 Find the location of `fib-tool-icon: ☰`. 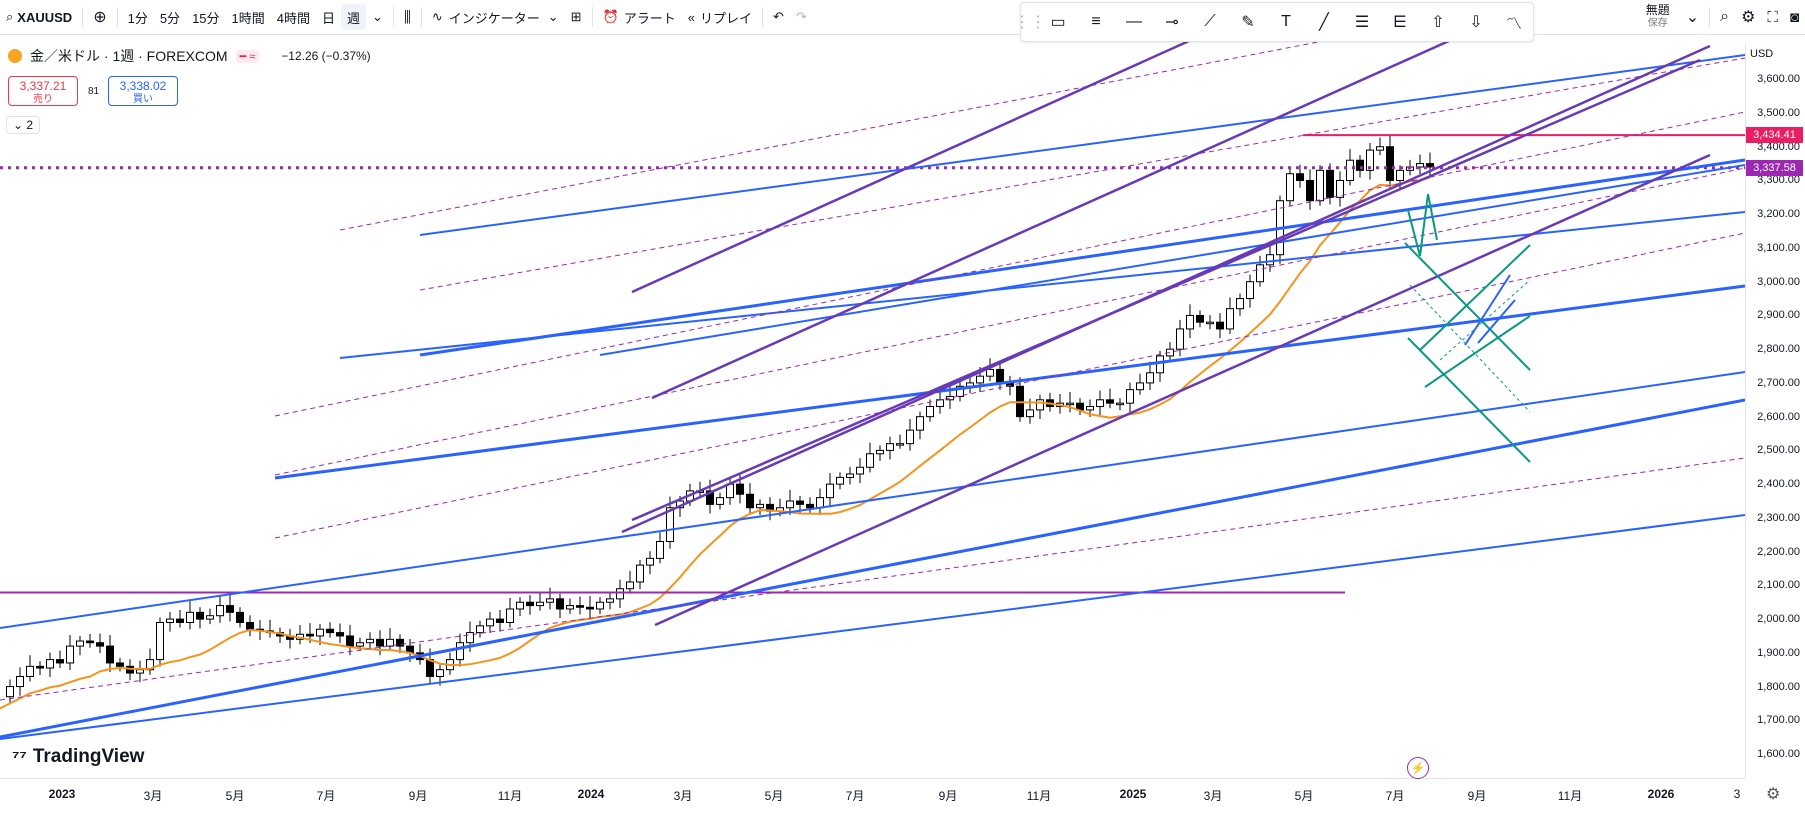

fib-tool-icon: ☰ is located at coordinates (1362, 22).